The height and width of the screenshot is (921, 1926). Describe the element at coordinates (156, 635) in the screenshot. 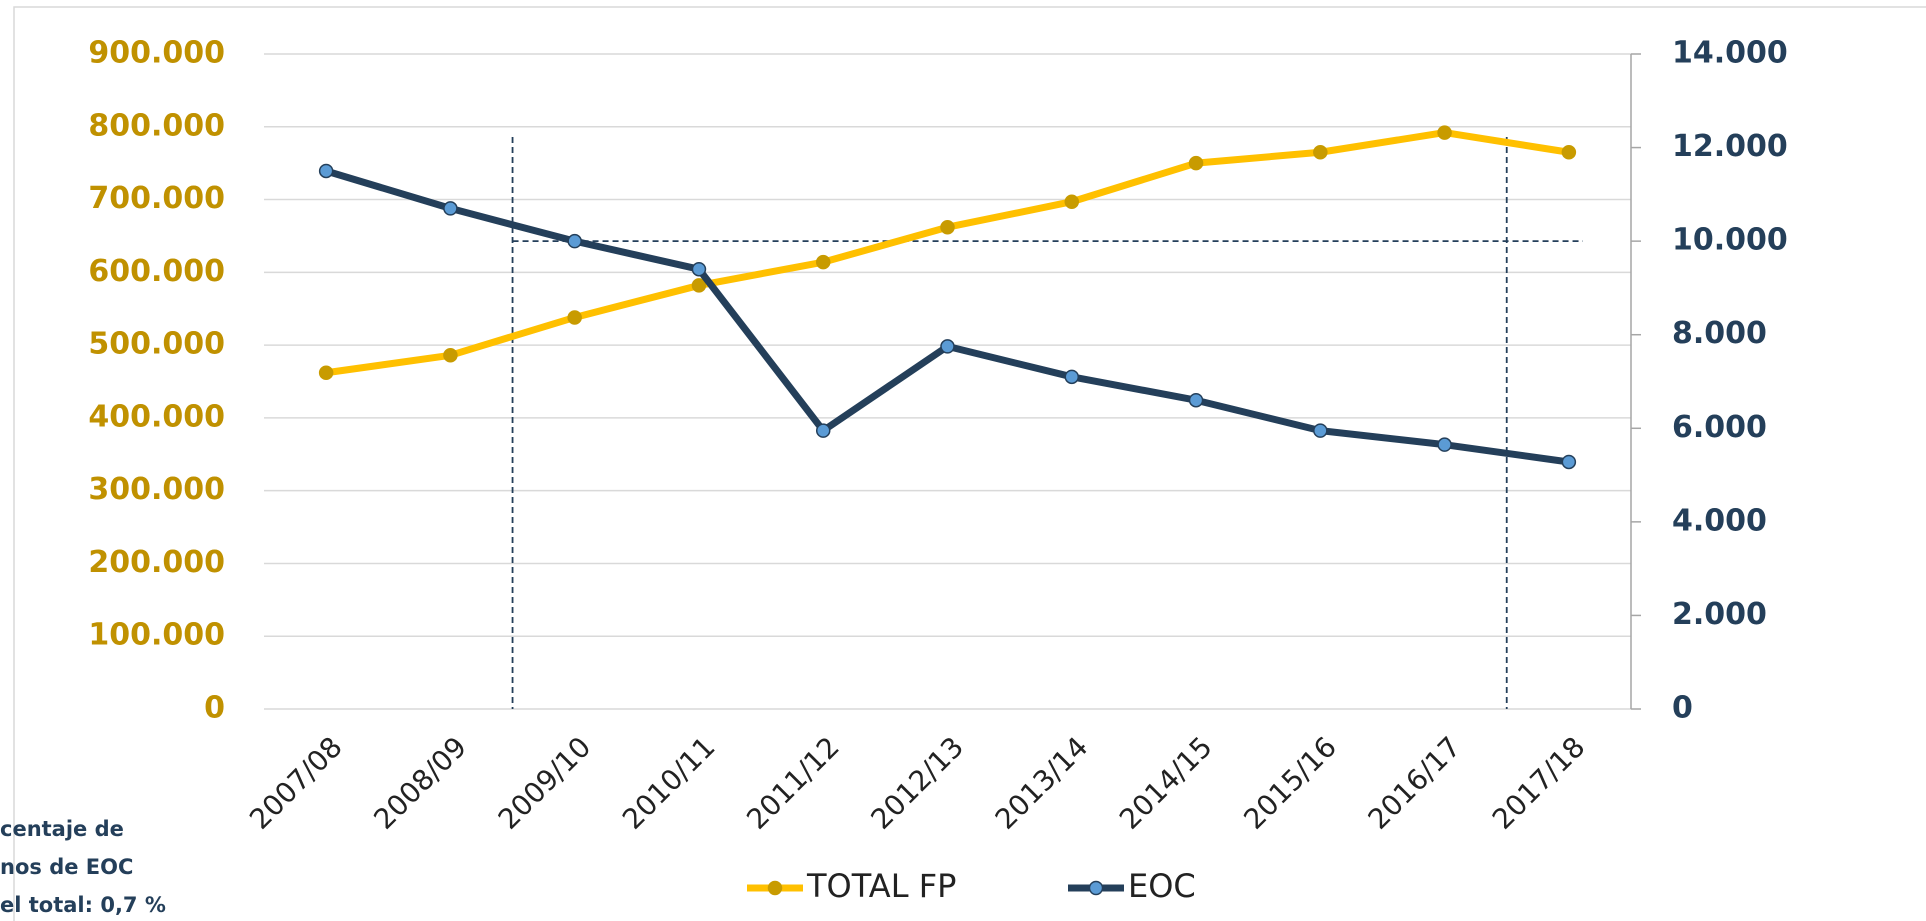

I see `y-tick-label: 100.000` at that location.